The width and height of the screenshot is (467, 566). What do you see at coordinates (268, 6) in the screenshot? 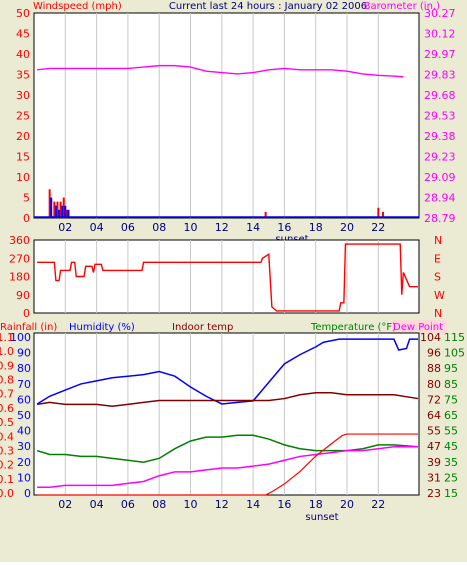
I see `chart-title: Current last 24 hours : January 02 2006` at bounding box center [268, 6].